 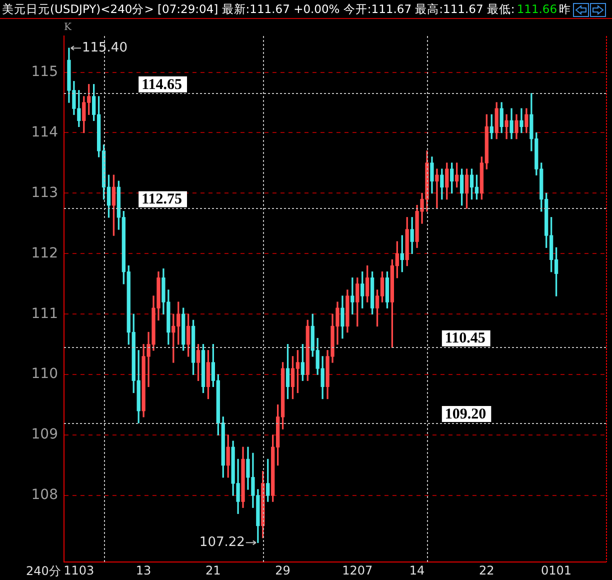 What do you see at coordinates (357, 570) in the screenshot?
I see `x-tick-label: 1207` at bounding box center [357, 570].